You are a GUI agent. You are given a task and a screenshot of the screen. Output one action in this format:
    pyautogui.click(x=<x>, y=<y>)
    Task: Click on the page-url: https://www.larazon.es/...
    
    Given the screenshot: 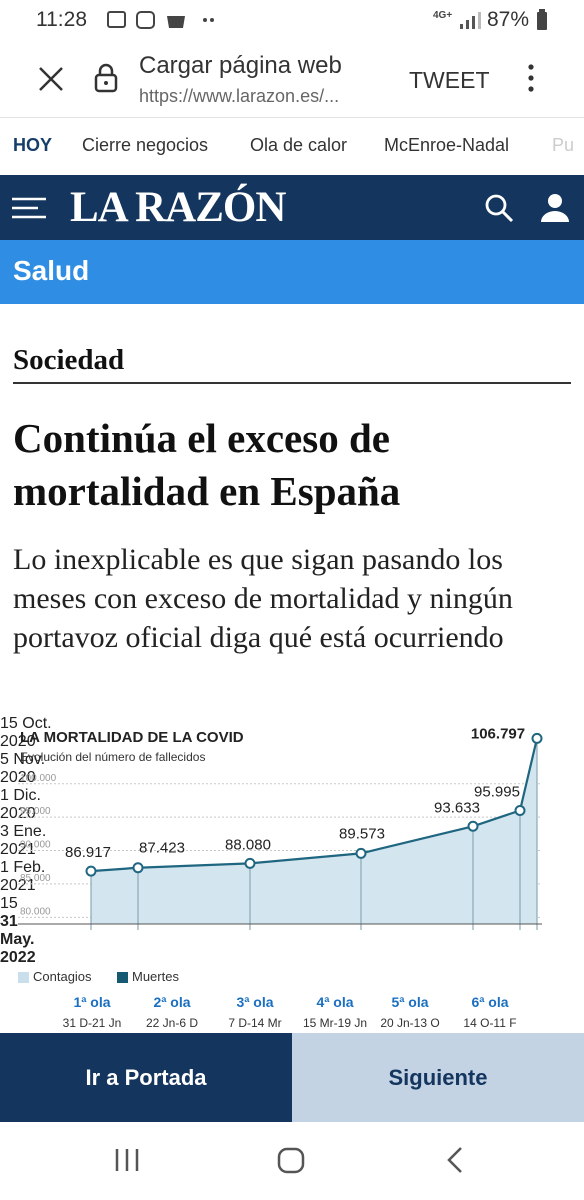 What is the action you would take?
    pyautogui.click(x=239, y=96)
    